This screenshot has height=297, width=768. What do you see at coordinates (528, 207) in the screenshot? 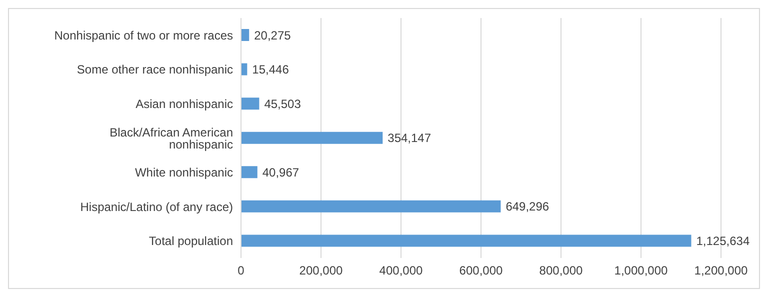
I see `data-label: 649,296` at bounding box center [528, 207].